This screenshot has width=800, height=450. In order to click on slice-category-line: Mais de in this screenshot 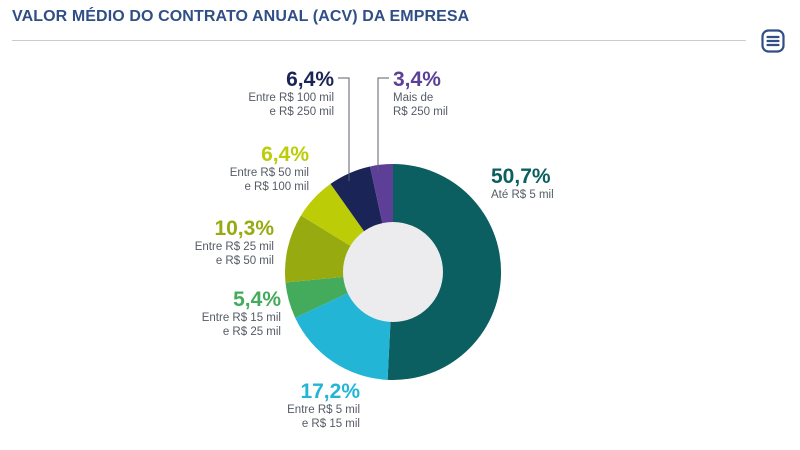, I will do `click(413, 98)`.